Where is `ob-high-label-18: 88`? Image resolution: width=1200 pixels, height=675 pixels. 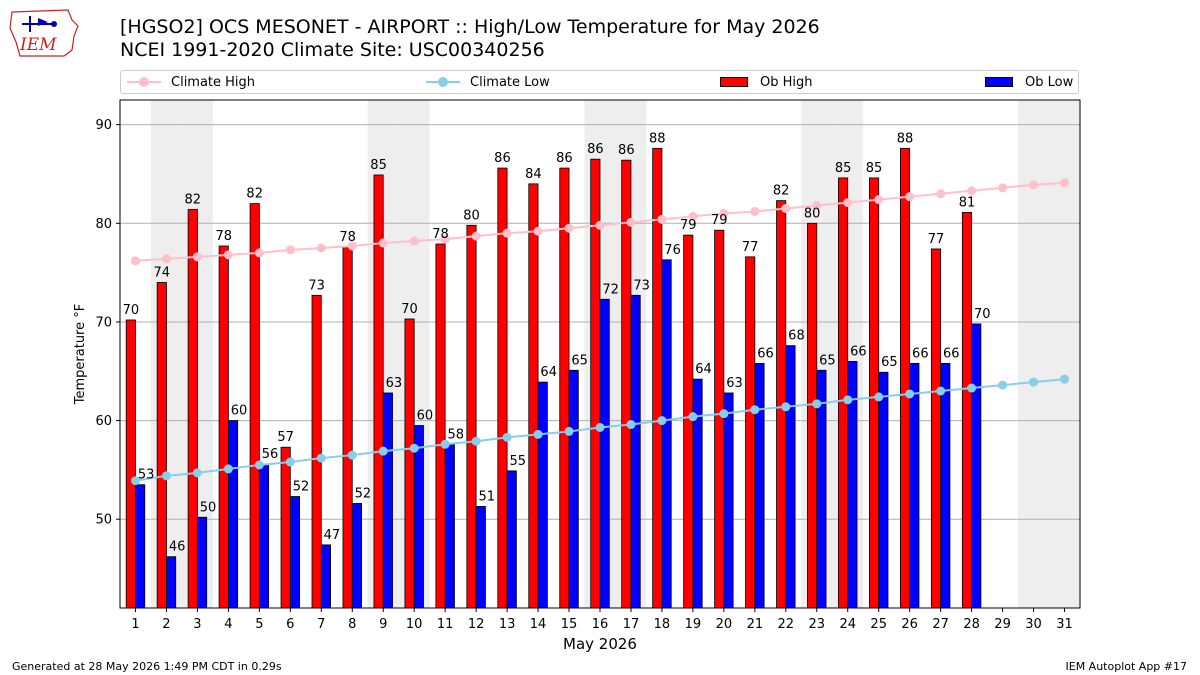 ob-high-label-18: 88 is located at coordinates (657, 138).